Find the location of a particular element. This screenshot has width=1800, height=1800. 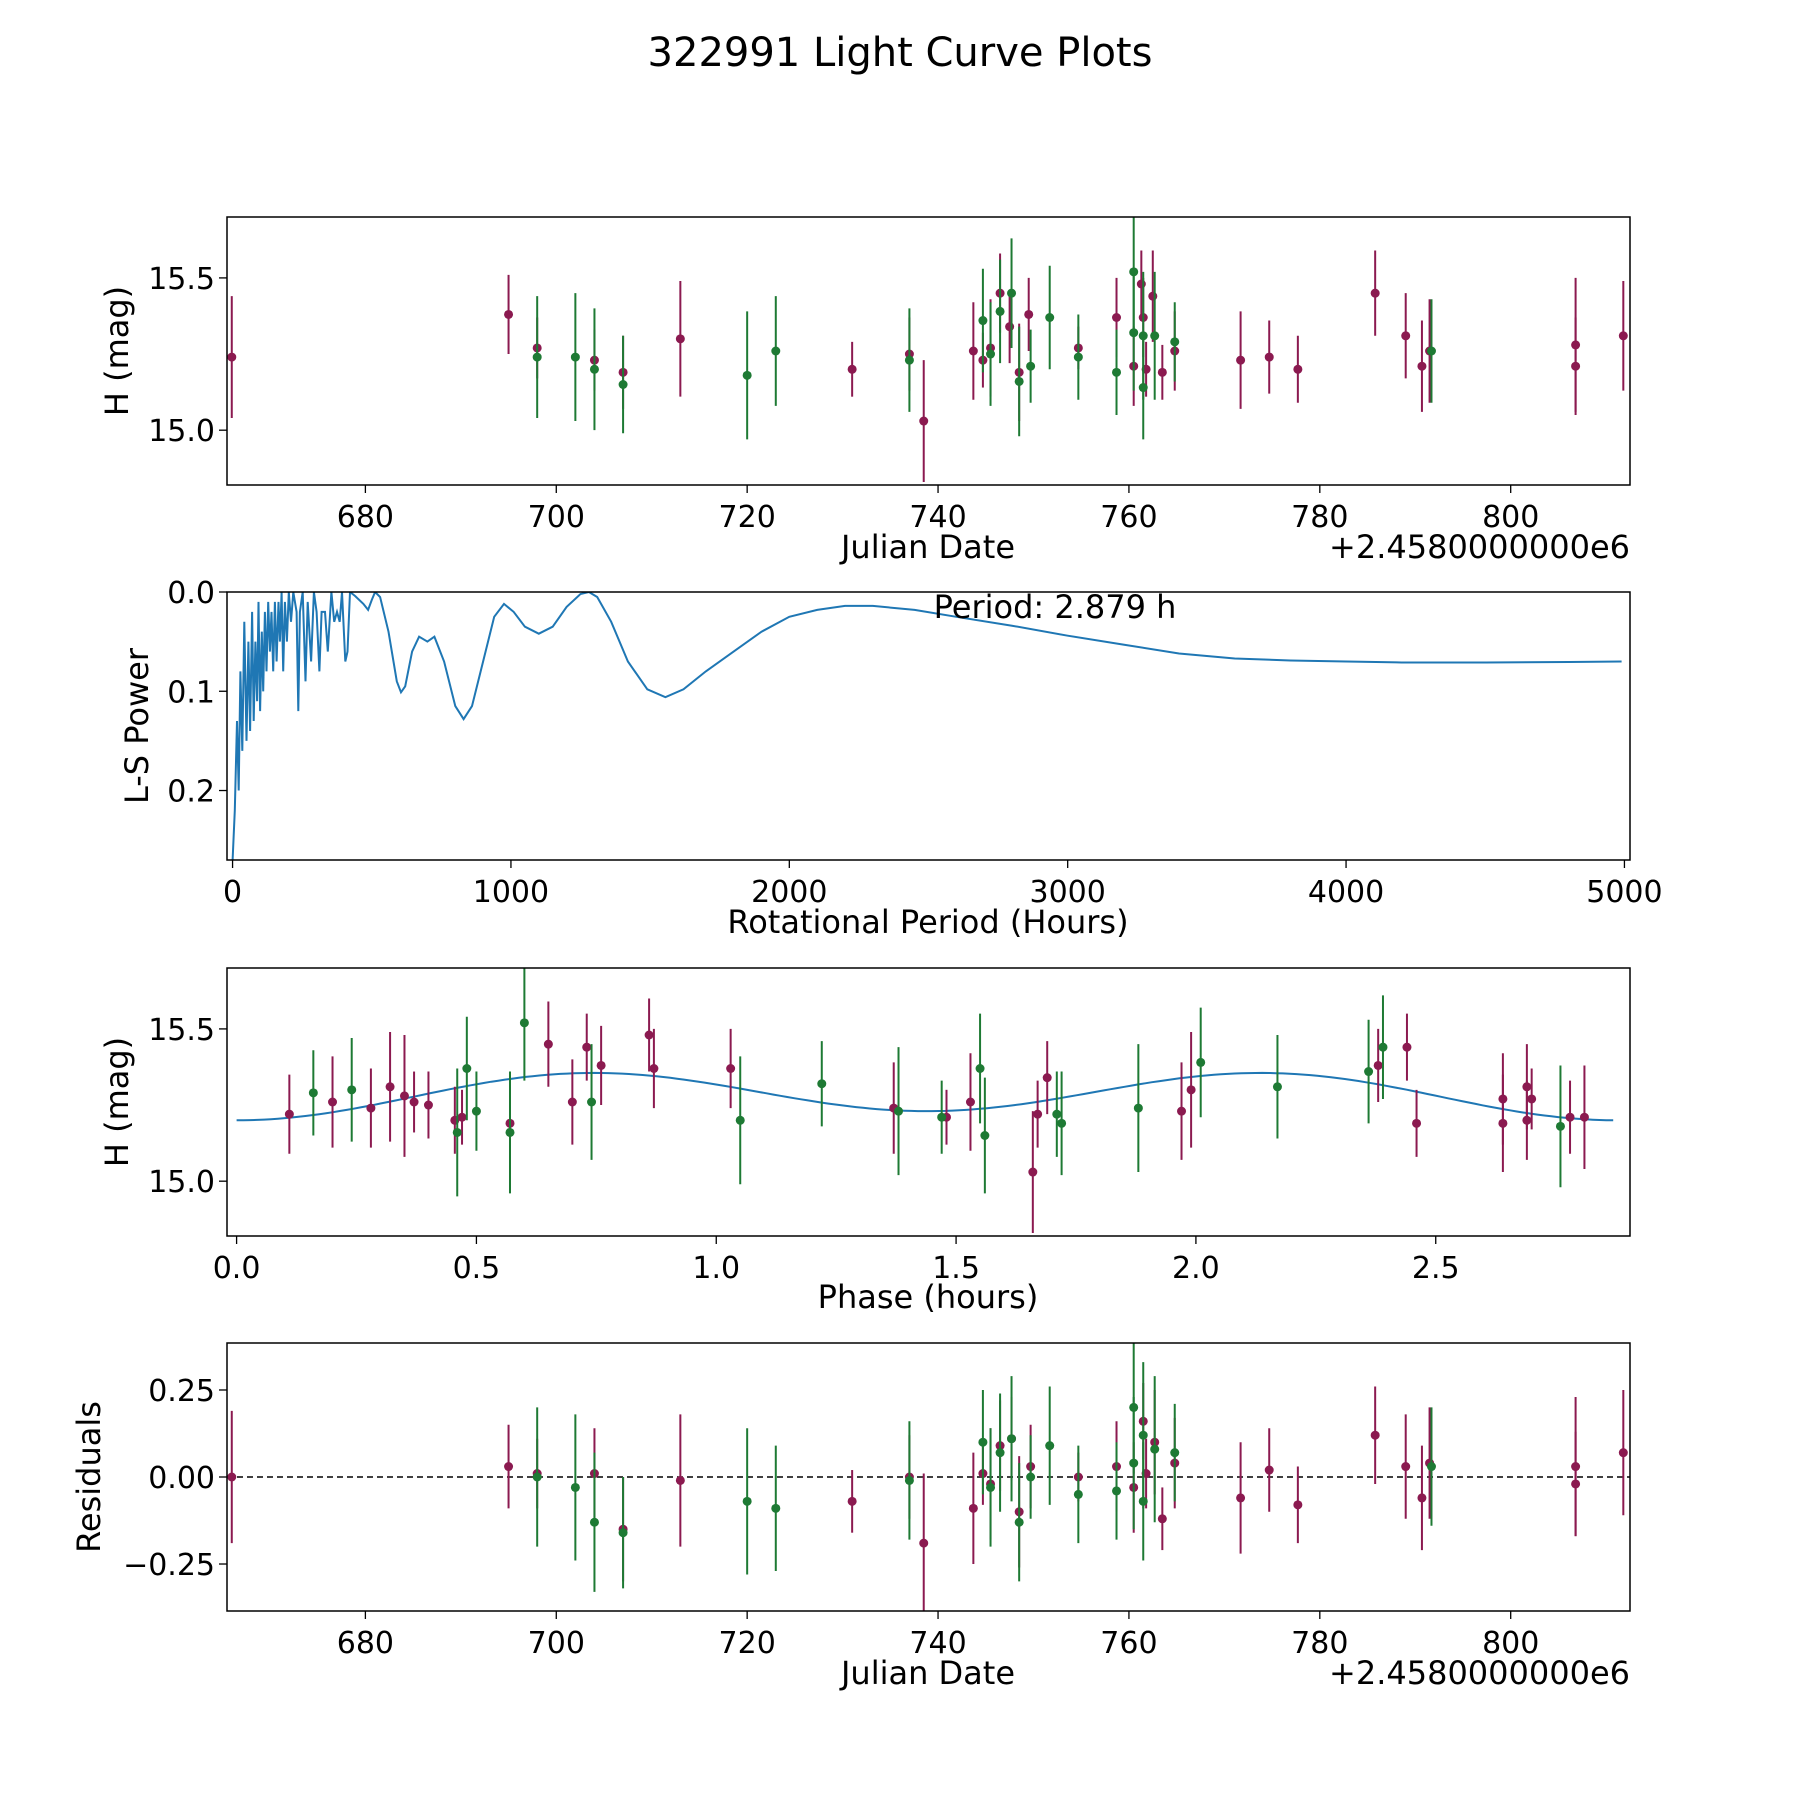

lightcurve-ytick-label: 15.0 is located at coordinates (181, 431).